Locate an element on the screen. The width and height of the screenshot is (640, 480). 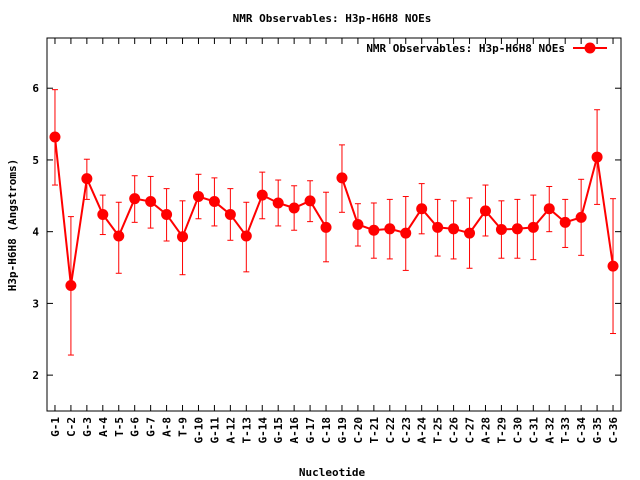
x-tick-label: C-34 is located at coordinates (581, 430).